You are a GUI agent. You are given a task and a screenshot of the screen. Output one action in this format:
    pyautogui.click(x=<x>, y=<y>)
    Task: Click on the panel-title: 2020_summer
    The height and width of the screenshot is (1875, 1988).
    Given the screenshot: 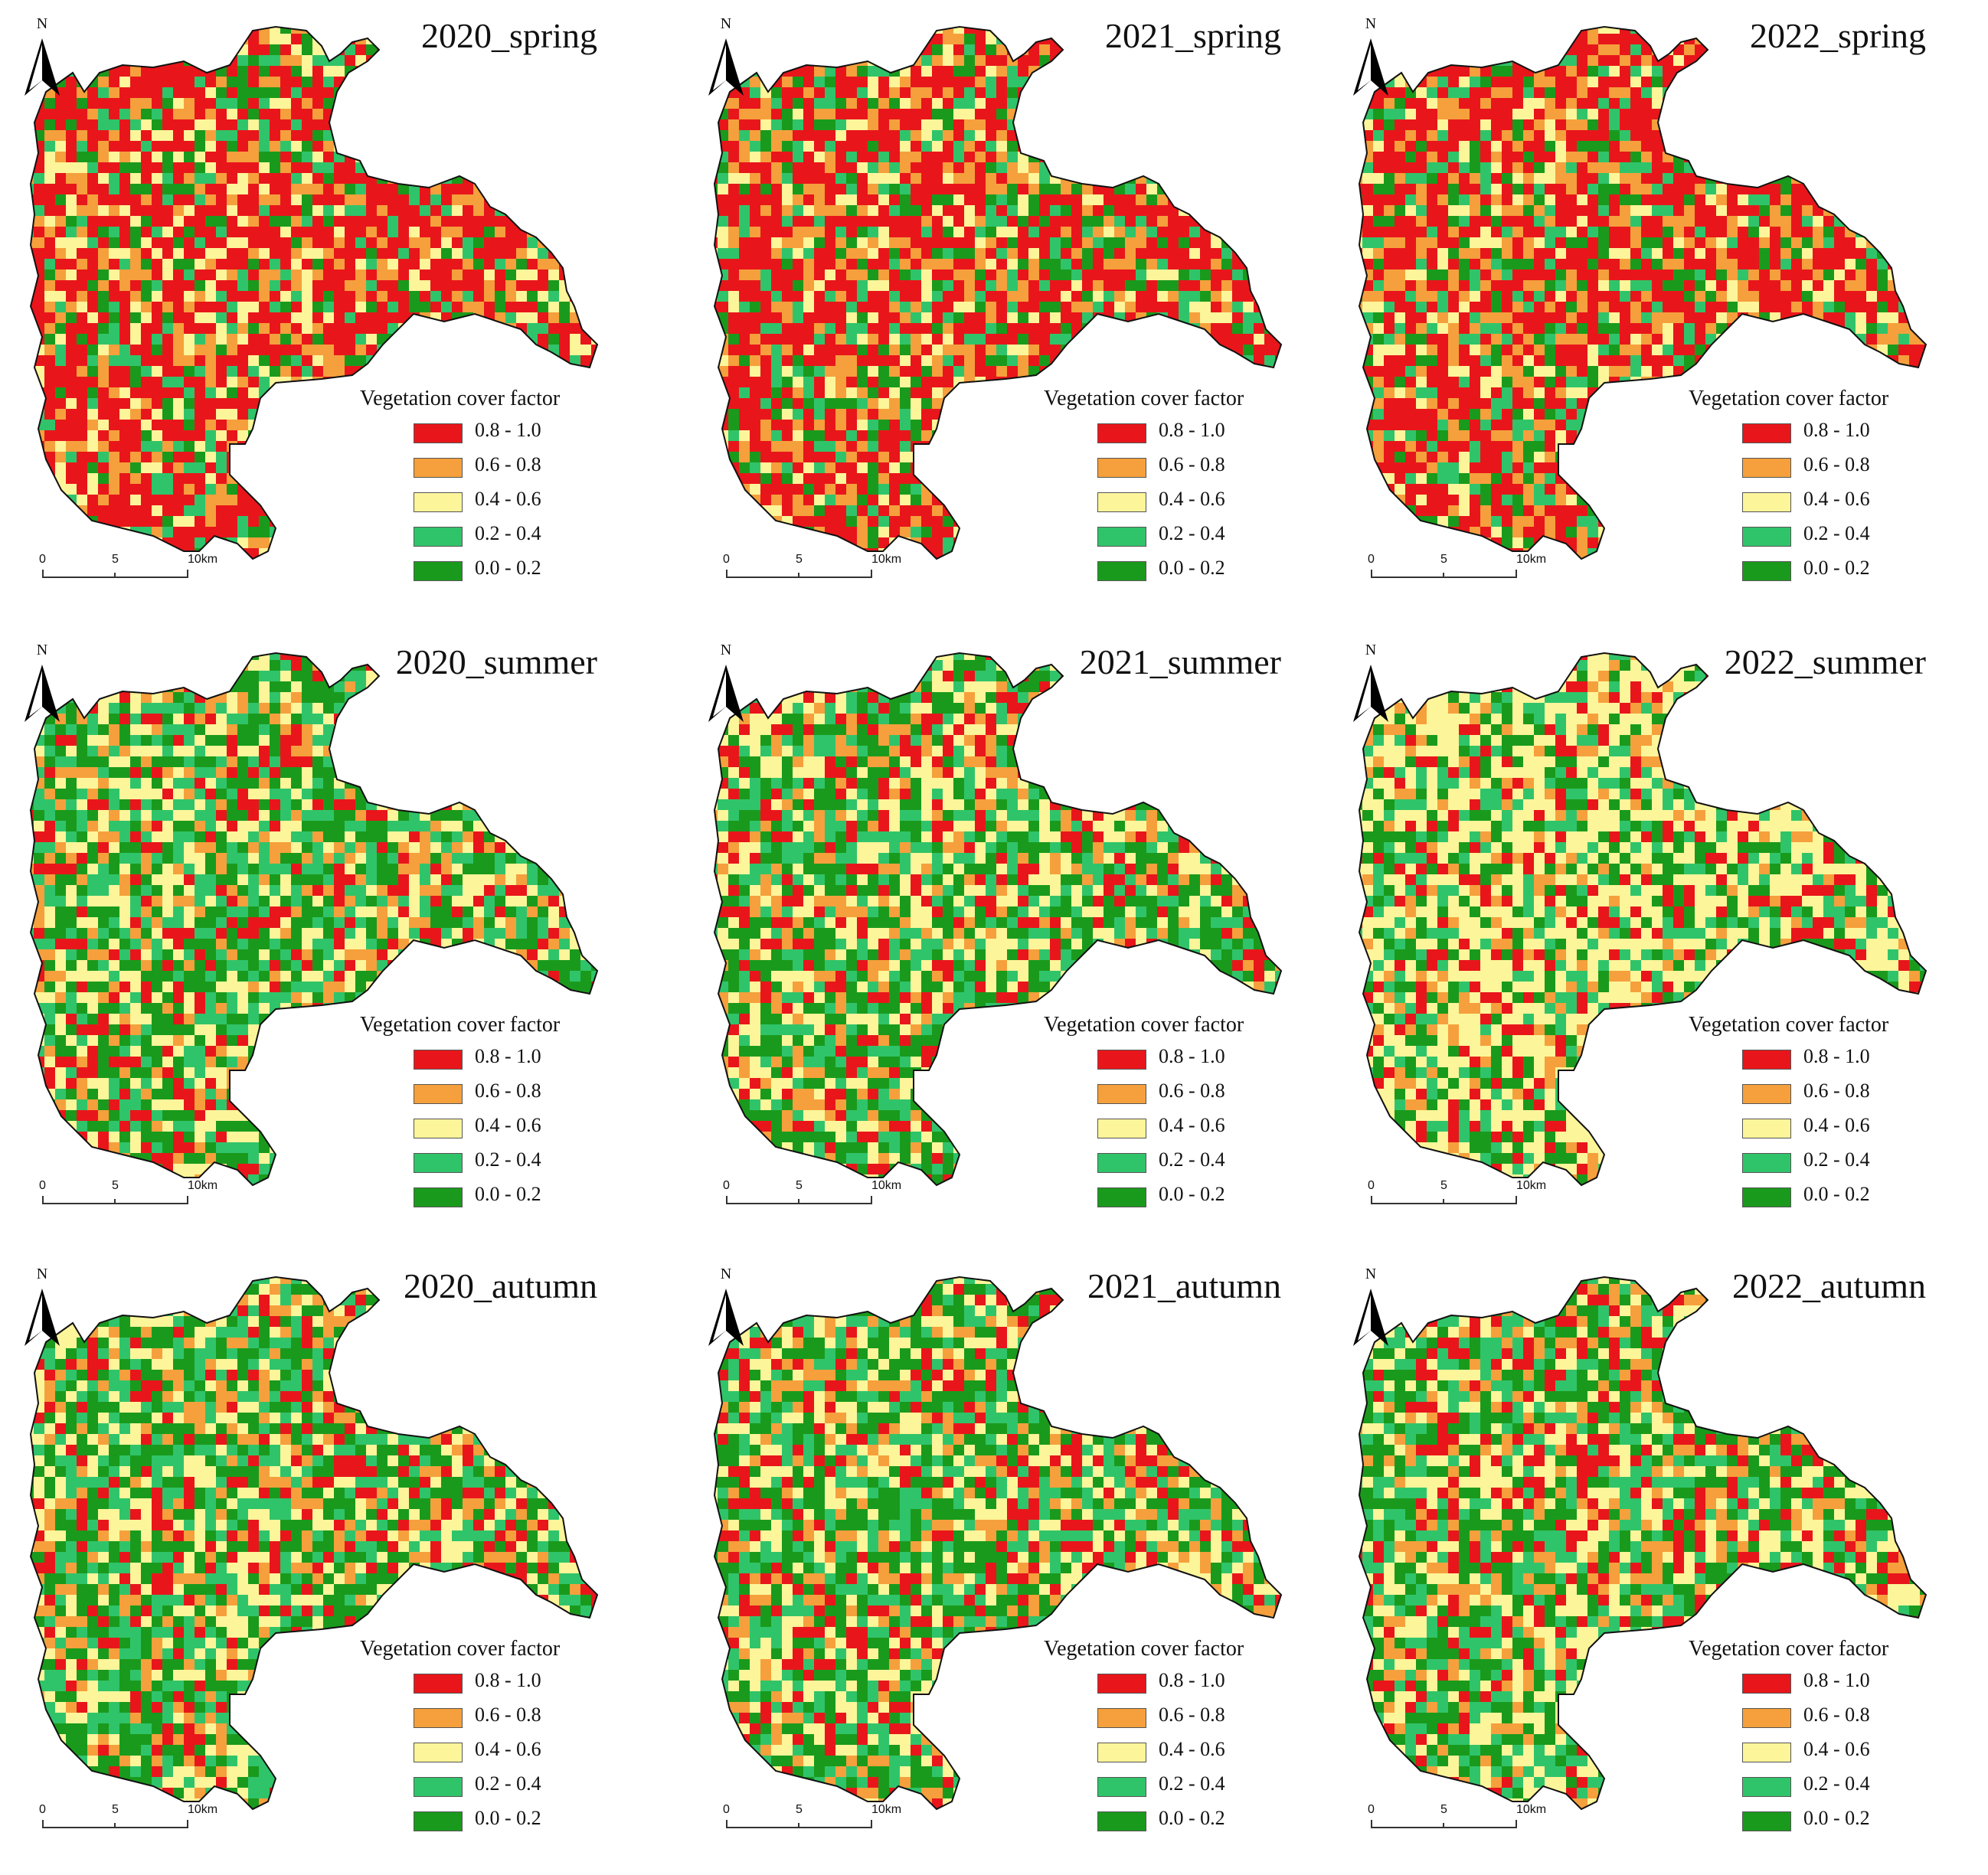 What is the action you would take?
    pyautogui.click(x=482, y=662)
    